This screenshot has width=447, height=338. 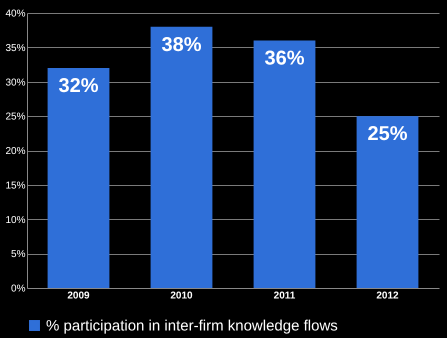 I want to click on y-tick-label: 15%, so click(x=15, y=186).